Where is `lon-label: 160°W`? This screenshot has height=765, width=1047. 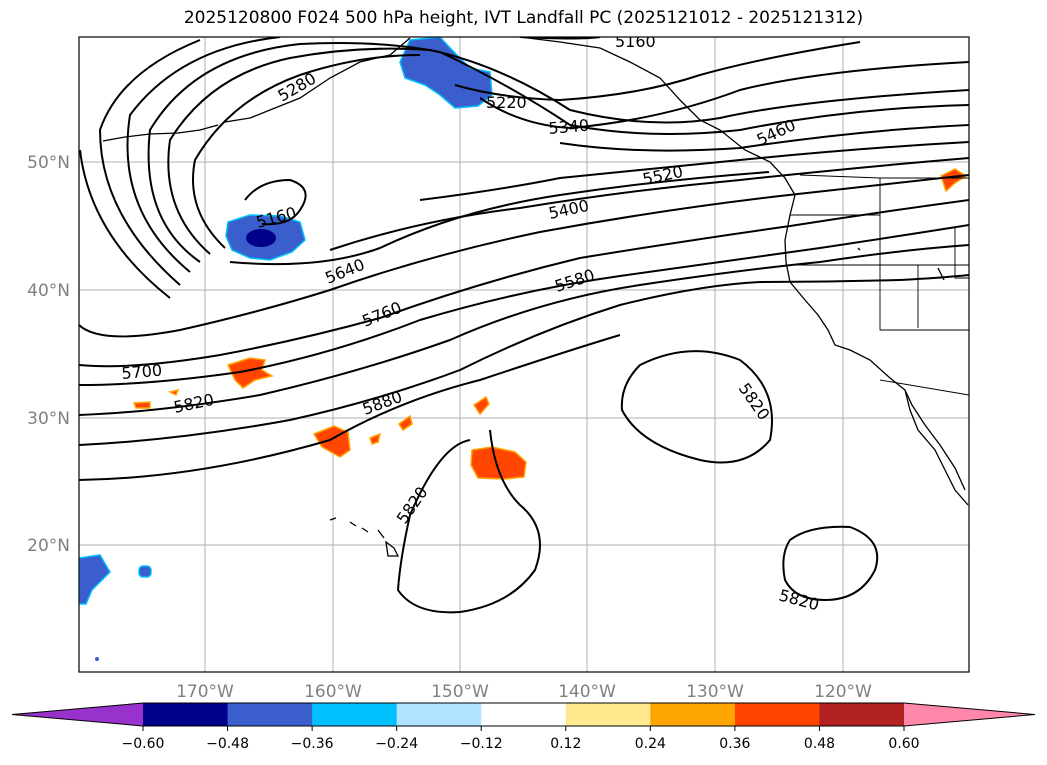
lon-label: 160°W is located at coordinates (333, 692).